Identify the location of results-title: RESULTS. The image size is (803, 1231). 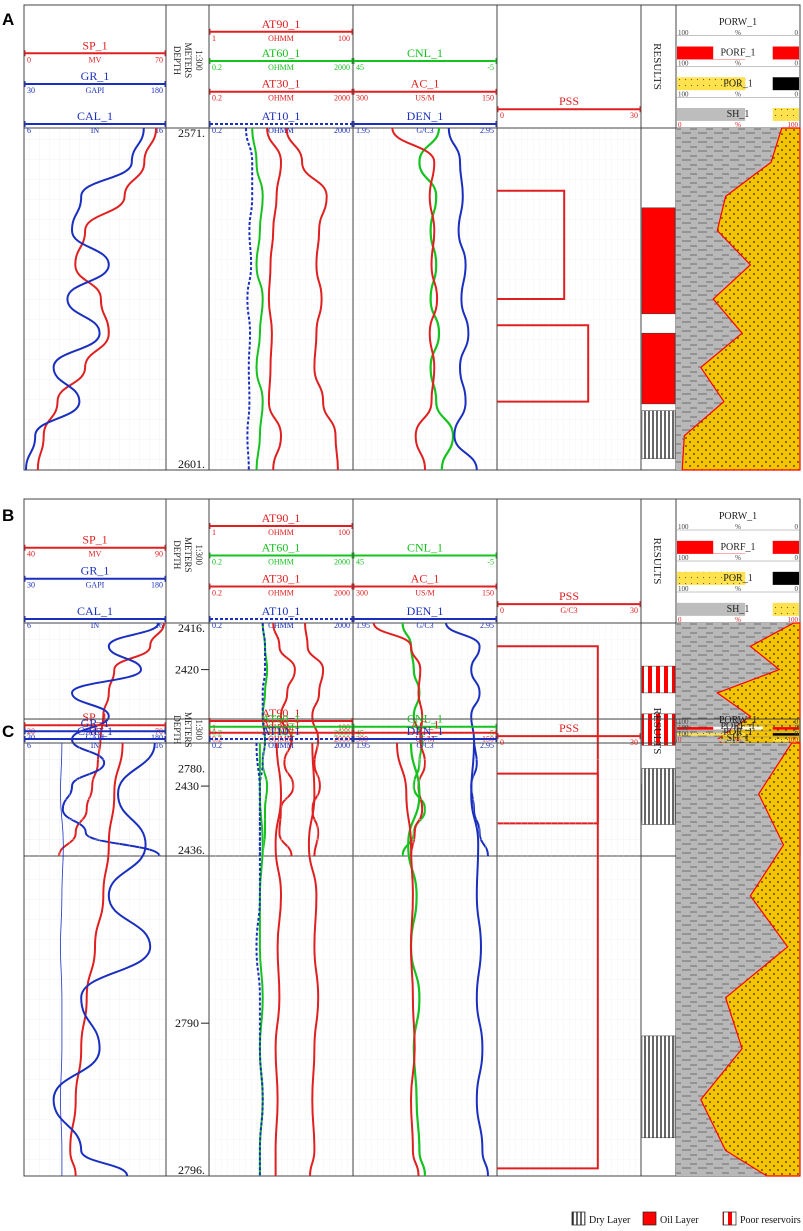
(657, 66).